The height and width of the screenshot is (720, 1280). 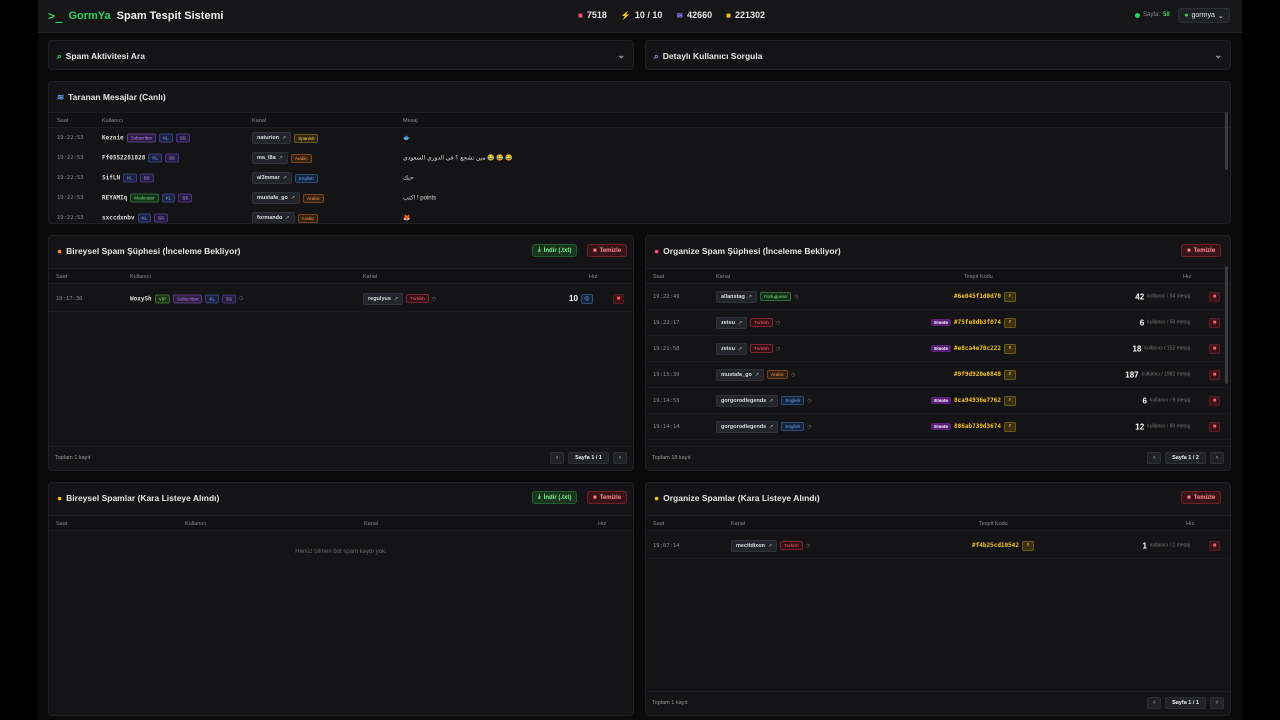 What do you see at coordinates (995, 545) in the screenshot?
I see `detection-code: #f4b25cd10542` at bounding box center [995, 545].